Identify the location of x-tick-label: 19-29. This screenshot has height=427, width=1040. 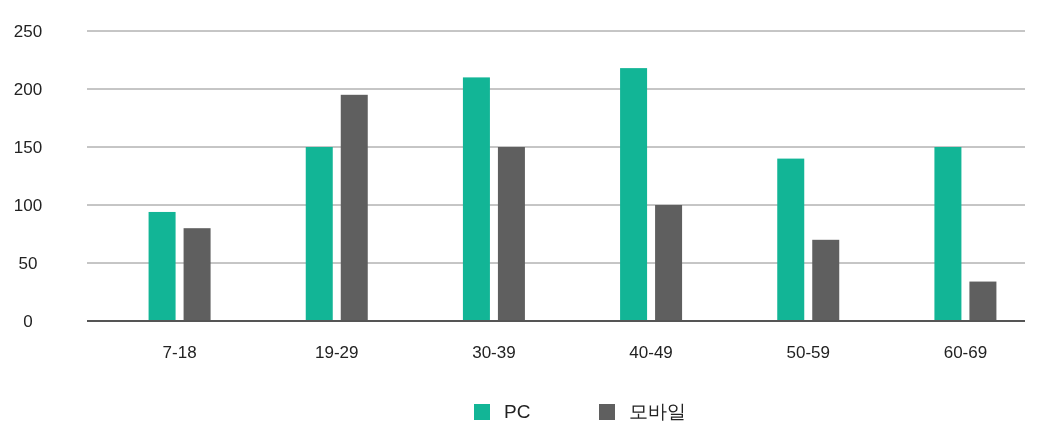
(337, 352).